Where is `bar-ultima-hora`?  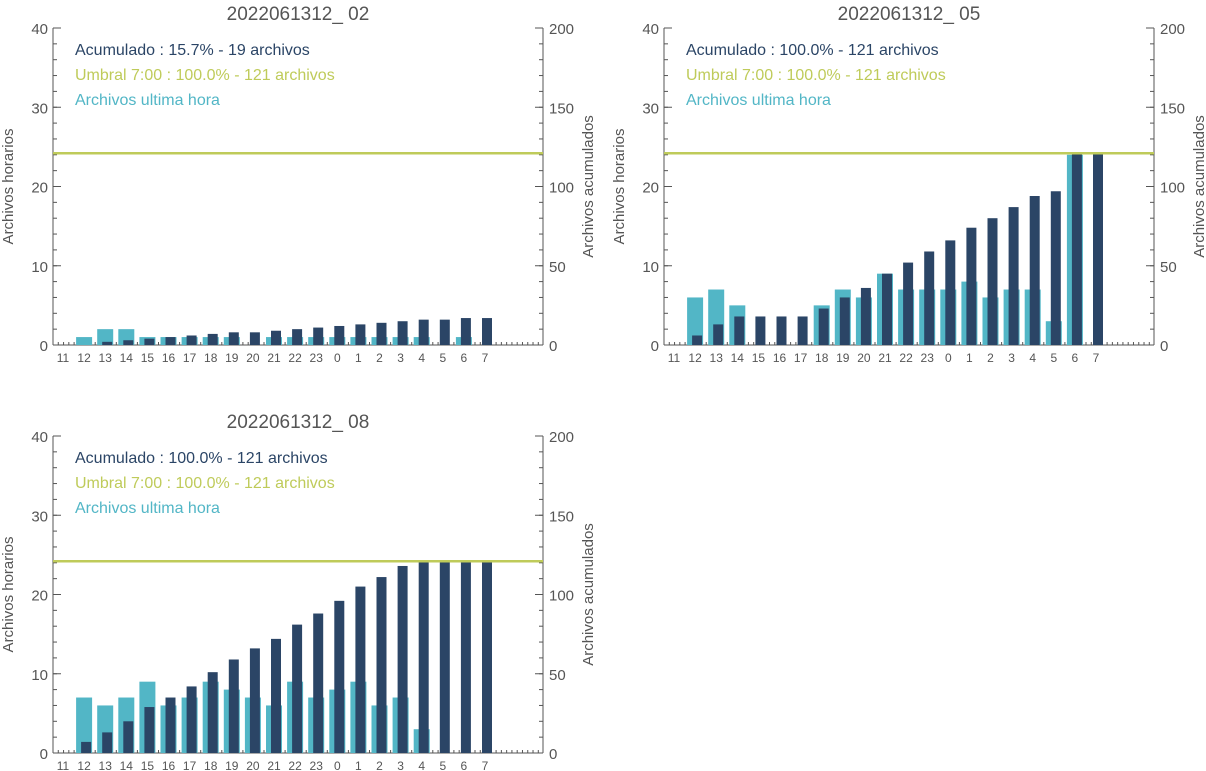
bar-ultima-hora is located at coordinates (695, 321).